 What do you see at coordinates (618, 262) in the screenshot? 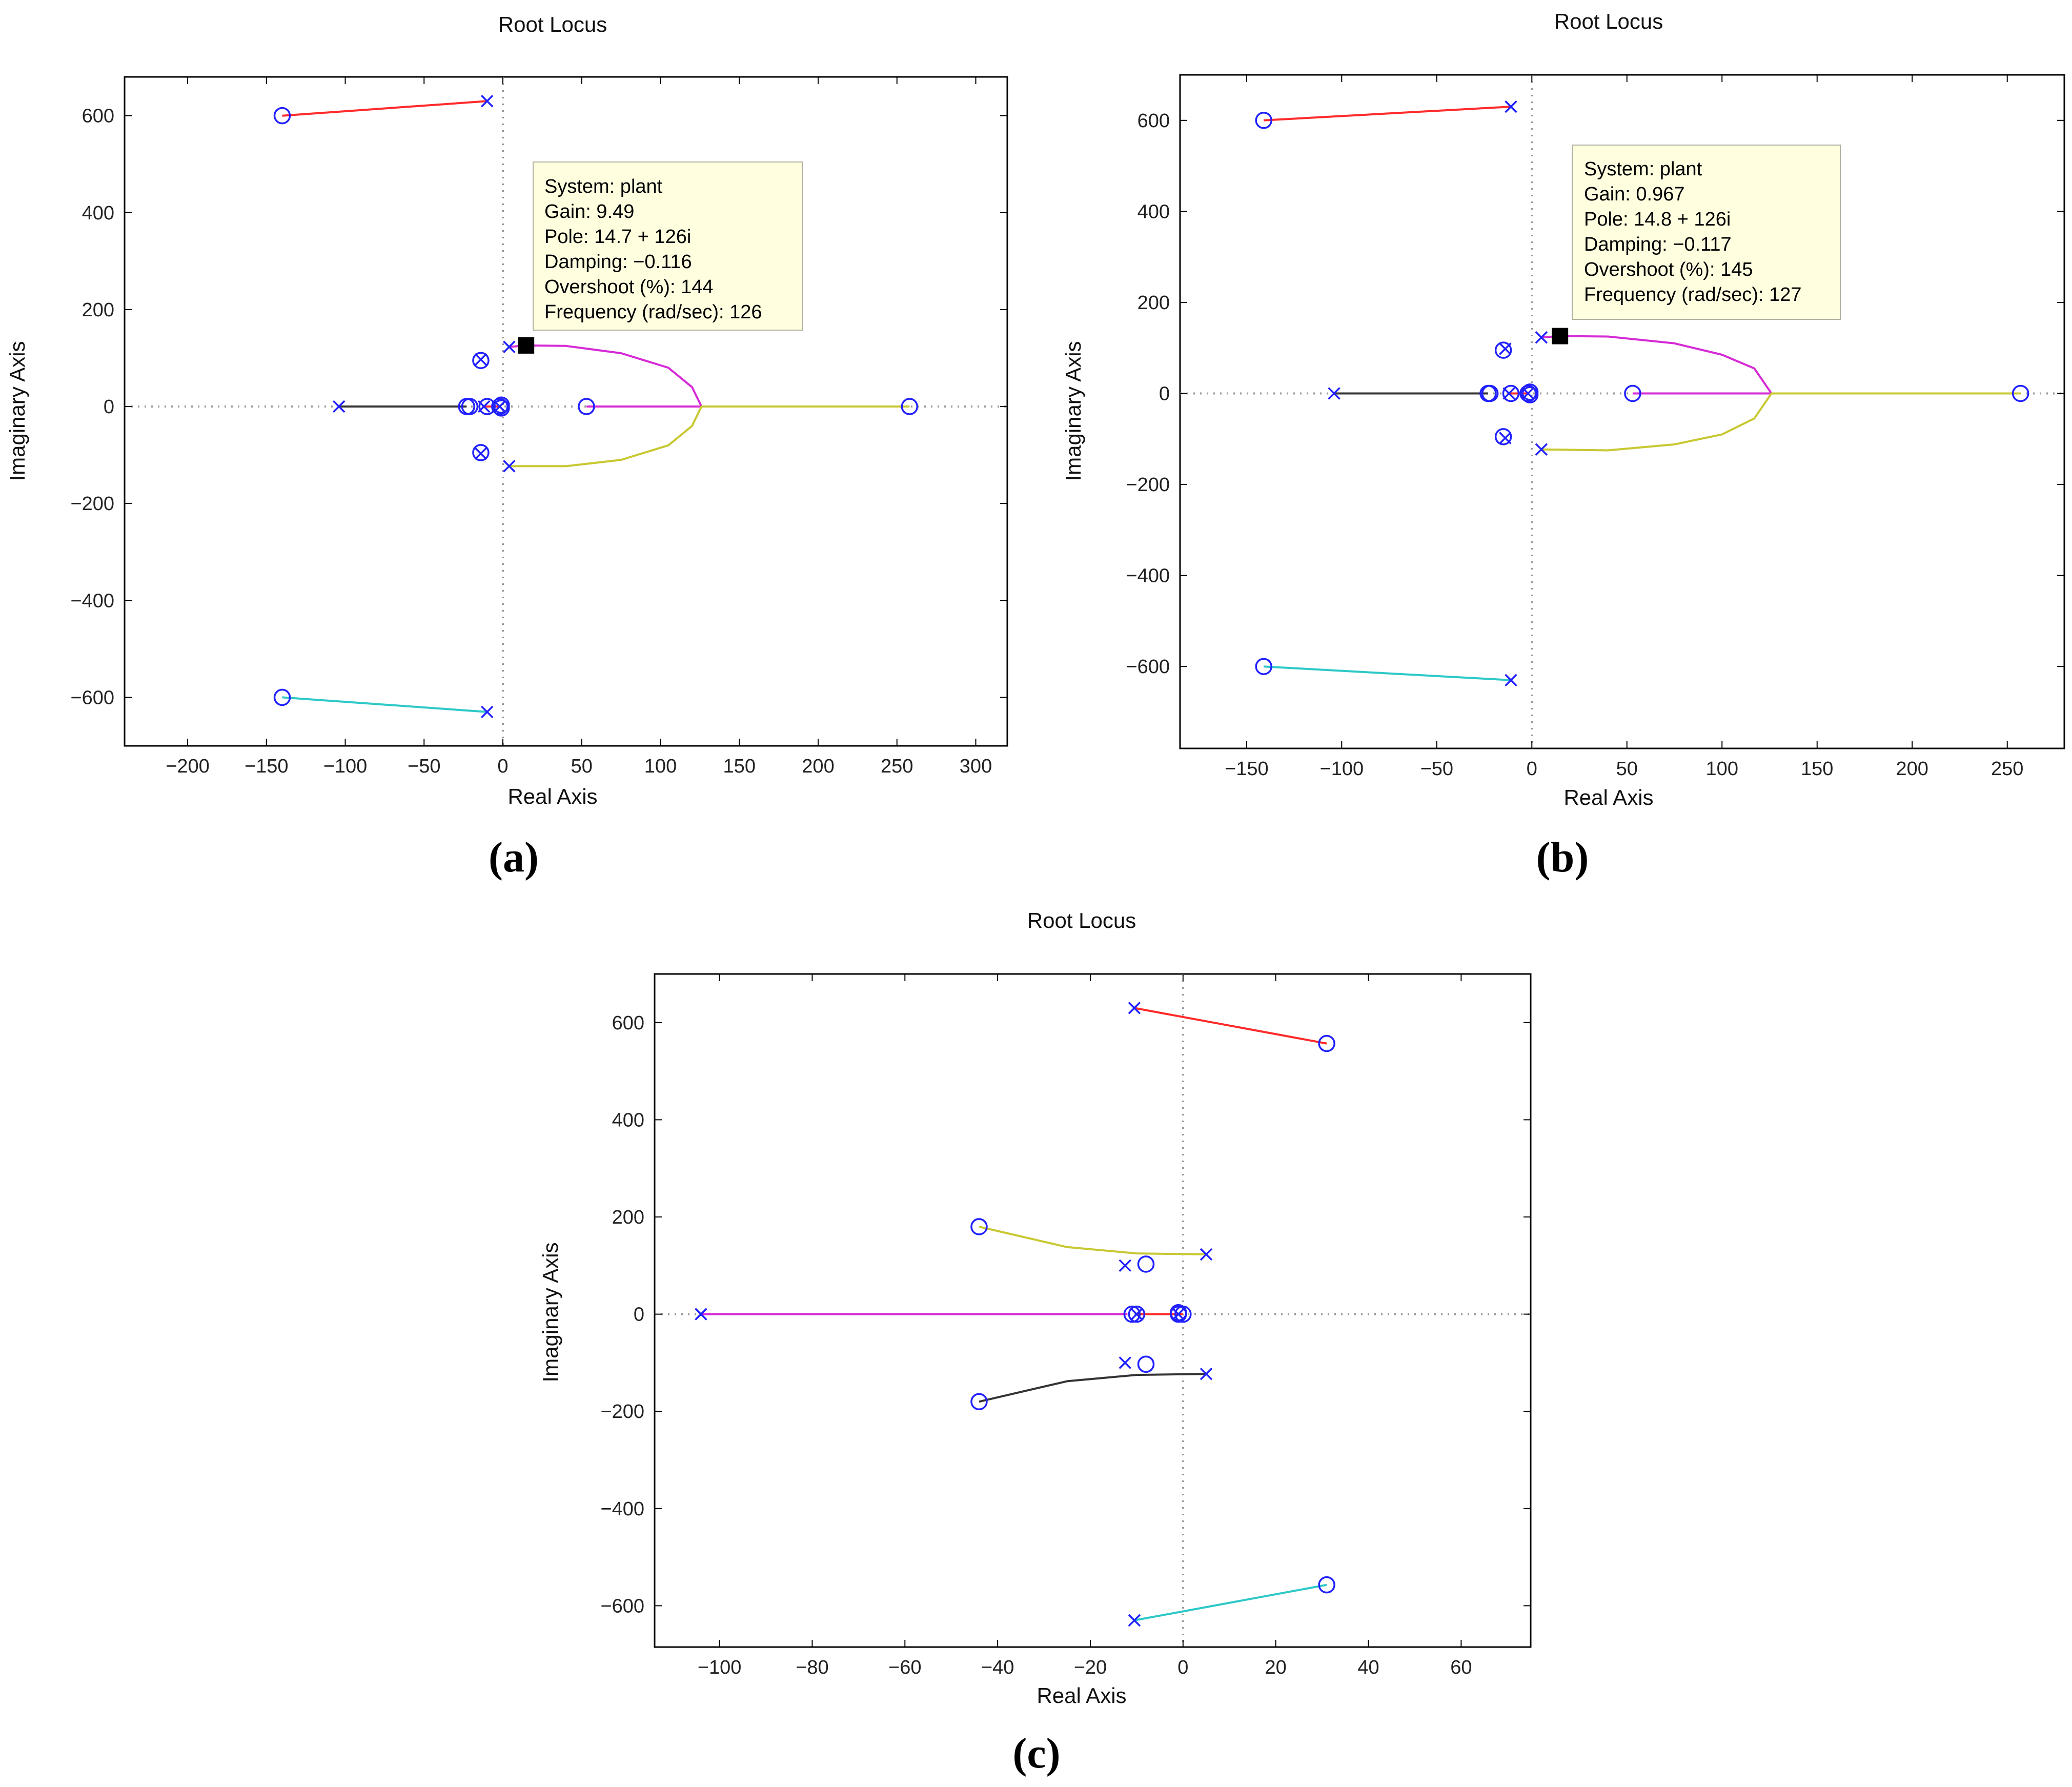
I see `panel-a-datatip-damping: Damping: −0.116` at bounding box center [618, 262].